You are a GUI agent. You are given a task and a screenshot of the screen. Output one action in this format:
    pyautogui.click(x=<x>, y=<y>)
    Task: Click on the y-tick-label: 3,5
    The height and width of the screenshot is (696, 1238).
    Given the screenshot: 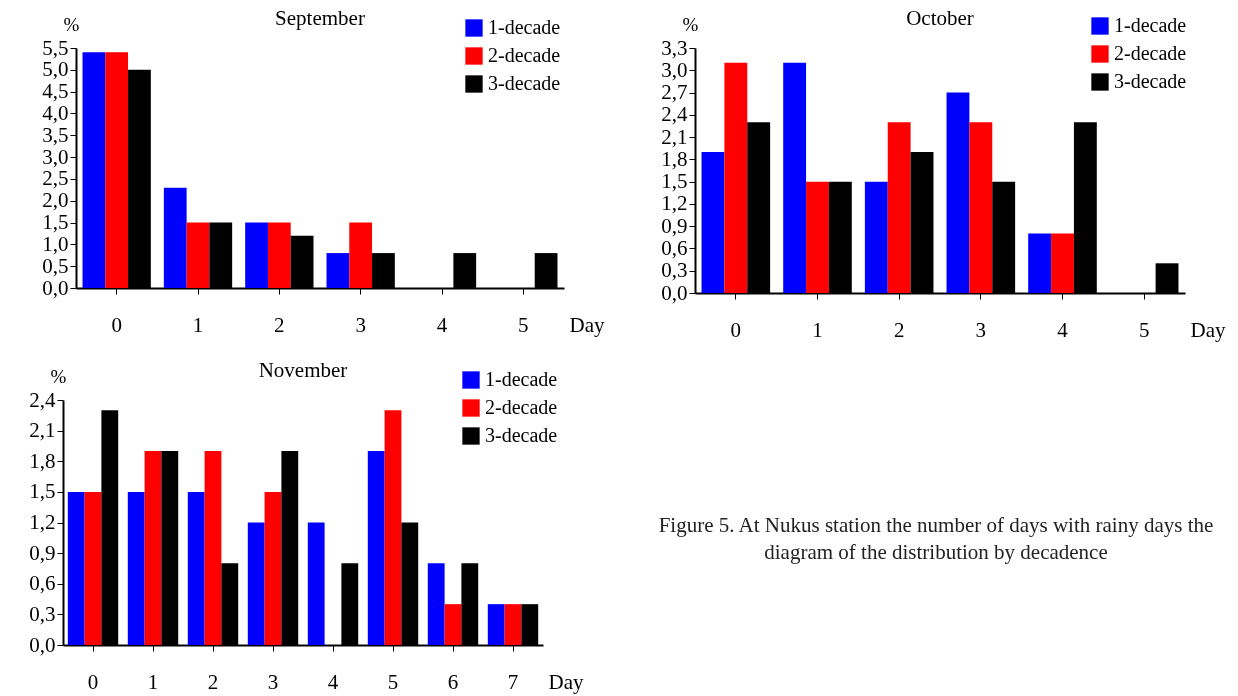 What is the action you would take?
    pyautogui.click(x=55, y=134)
    